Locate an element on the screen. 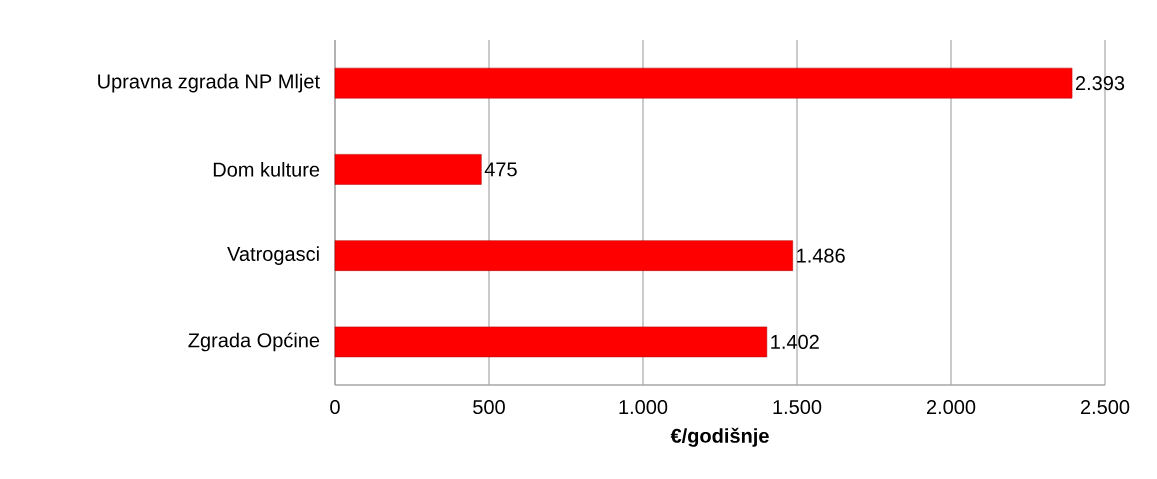 This screenshot has width=1157, height=479. x-axis-title: €/godišnje is located at coordinates (719, 437).